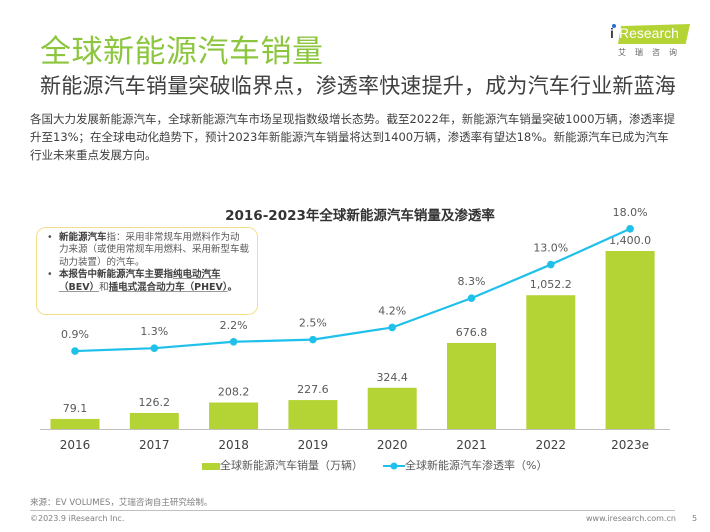 The width and height of the screenshot is (710, 532). I want to click on bar-value-label: 126.2, so click(155, 402).